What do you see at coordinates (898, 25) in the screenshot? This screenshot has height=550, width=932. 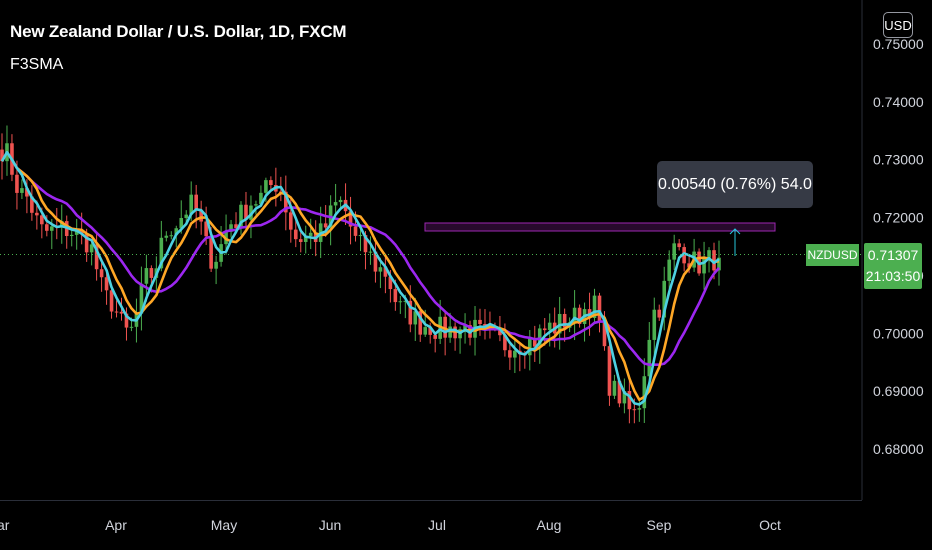 I see `currency-button: USD` at bounding box center [898, 25].